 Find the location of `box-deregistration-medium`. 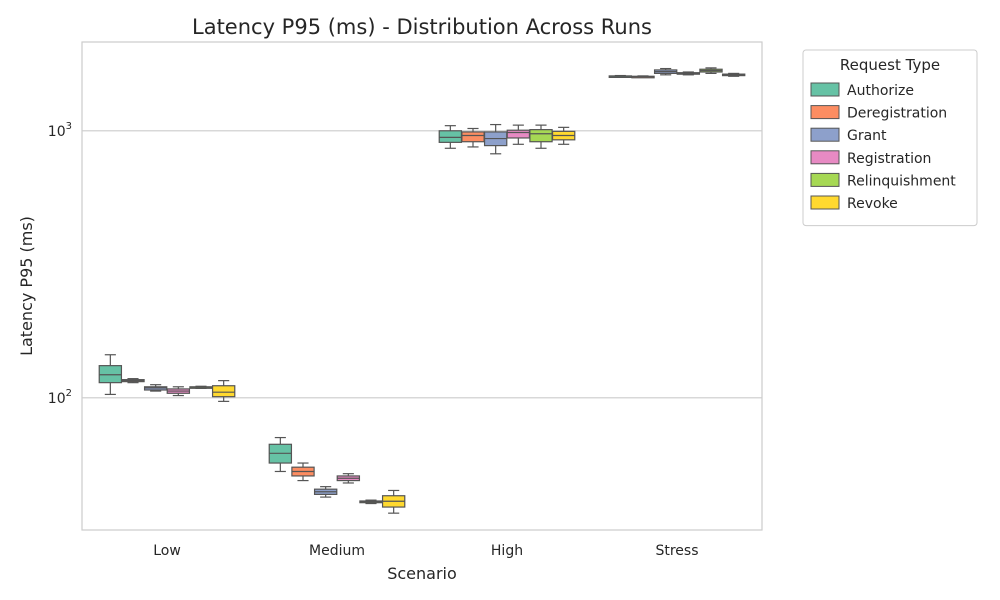

box-deregistration-medium is located at coordinates (303, 472).